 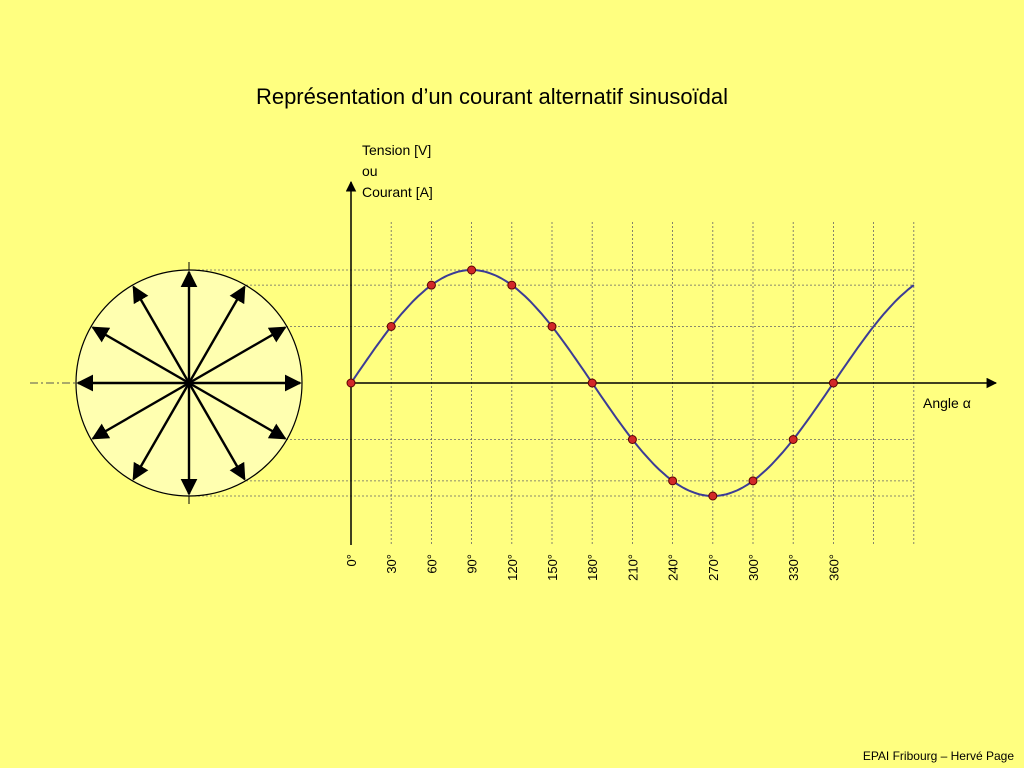 What do you see at coordinates (512, 567) in the screenshot?
I see `x-tick-label: 120°` at bounding box center [512, 567].